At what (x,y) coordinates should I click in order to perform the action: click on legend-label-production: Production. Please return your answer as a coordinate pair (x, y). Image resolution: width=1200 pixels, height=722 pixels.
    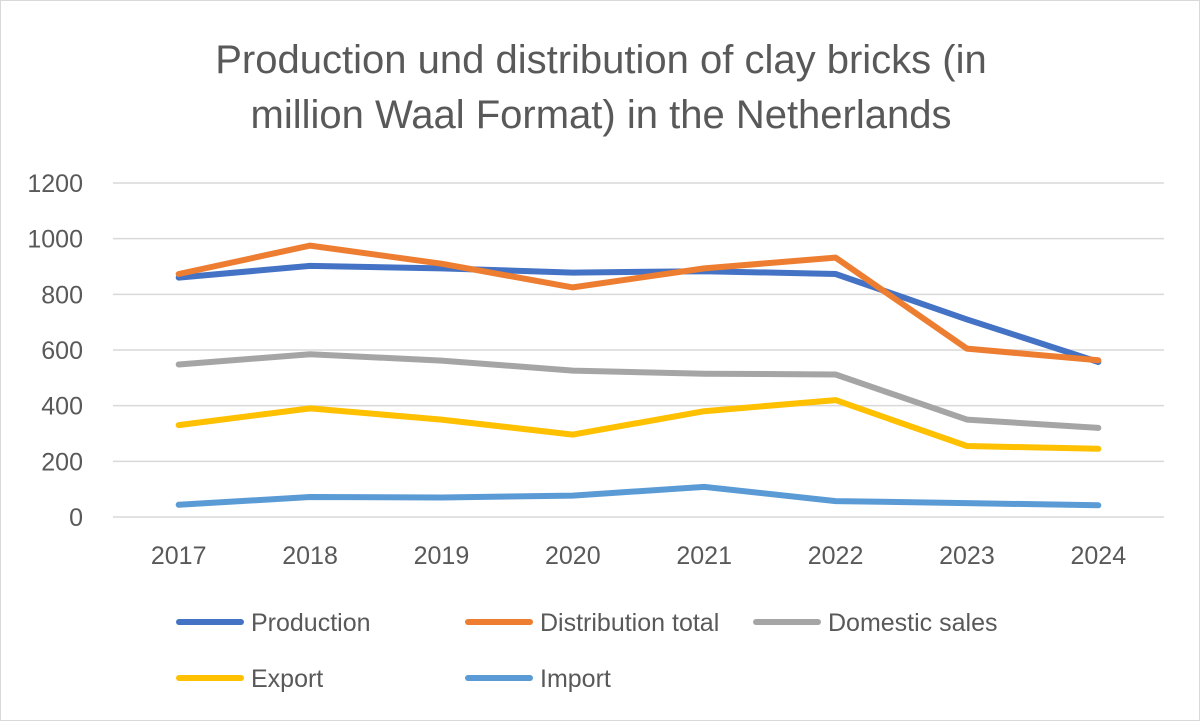
    Looking at the image, I should click on (311, 623).